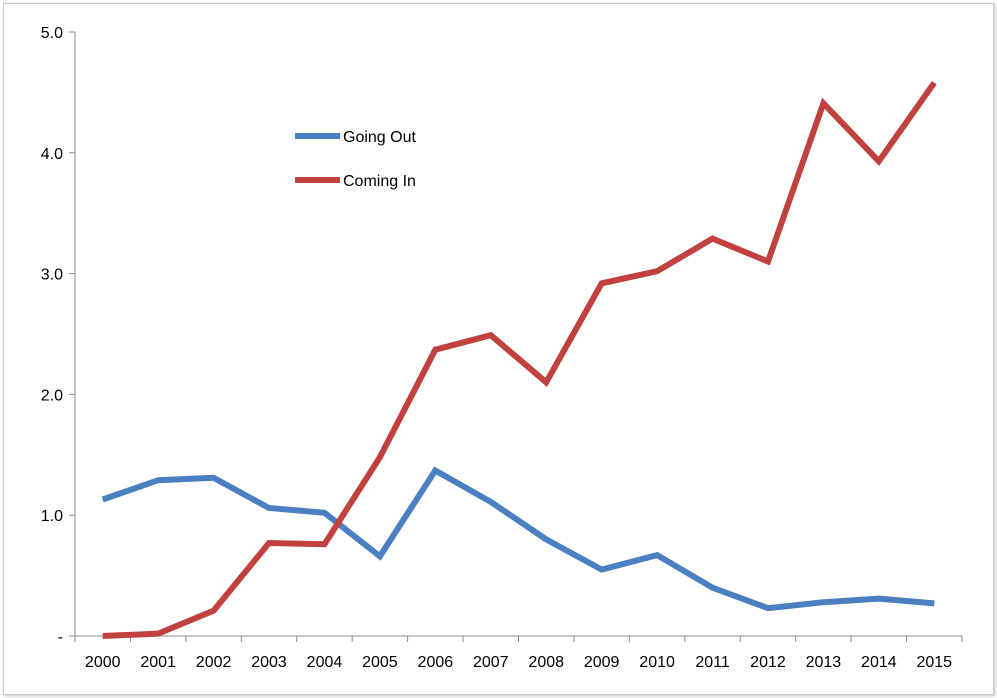  What do you see at coordinates (52, 395) in the screenshot?
I see `y-tick-label: 2.0` at bounding box center [52, 395].